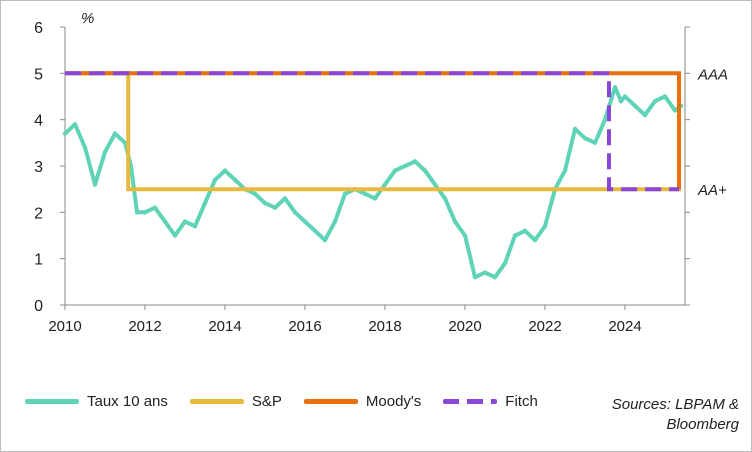 The width and height of the screenshot is (752, 452). What do you see at coordinates (38, 260) in the screenshot?
I see `y-tick-label: 1` at bounding box center [38, 260].